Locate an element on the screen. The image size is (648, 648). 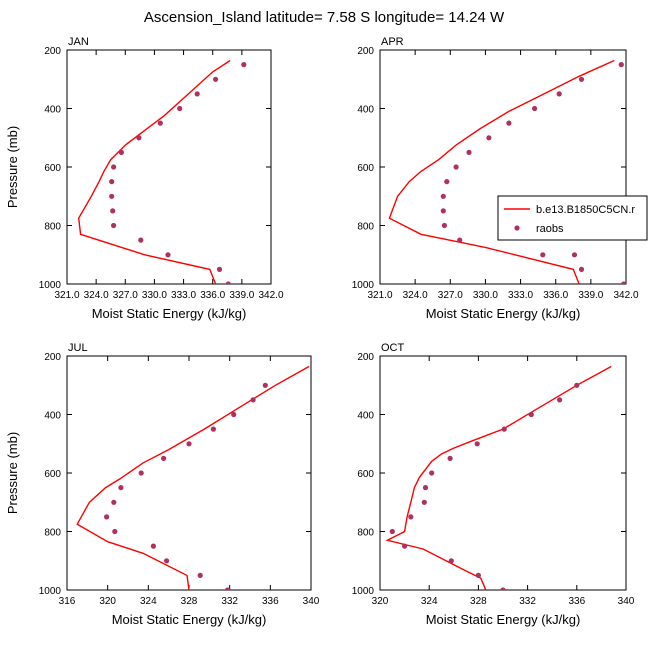
legend-obs-swatch is located at coordinates (517, 228).